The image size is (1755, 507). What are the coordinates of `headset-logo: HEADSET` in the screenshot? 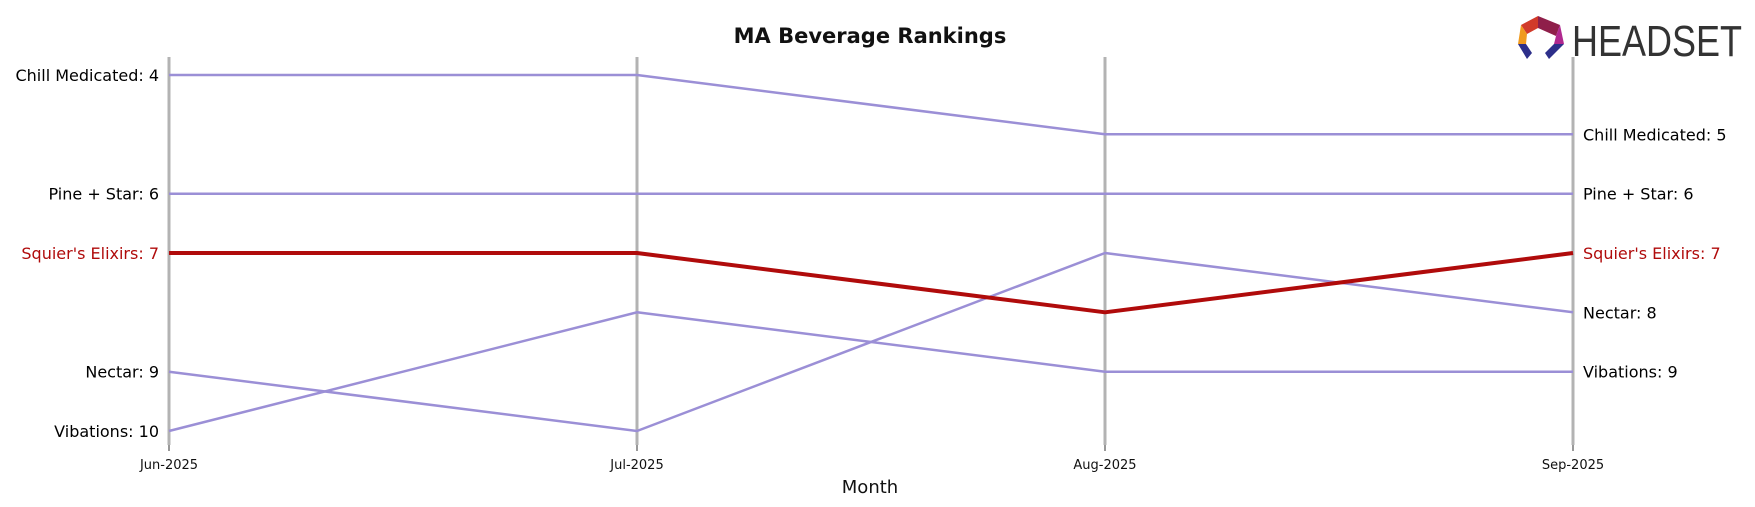 It's located at (1630, 41).